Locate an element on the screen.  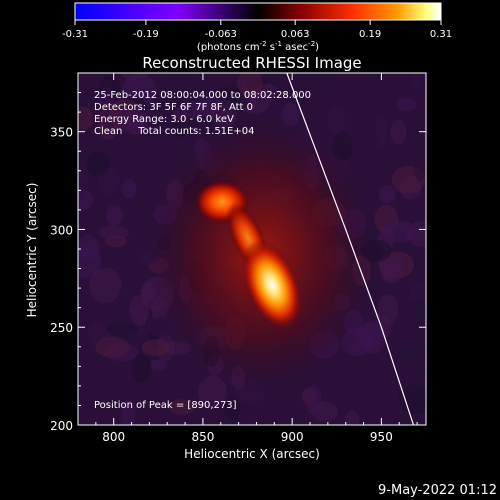
colorbar-tick-label: 0.063 is located at coordinates (295, 34).